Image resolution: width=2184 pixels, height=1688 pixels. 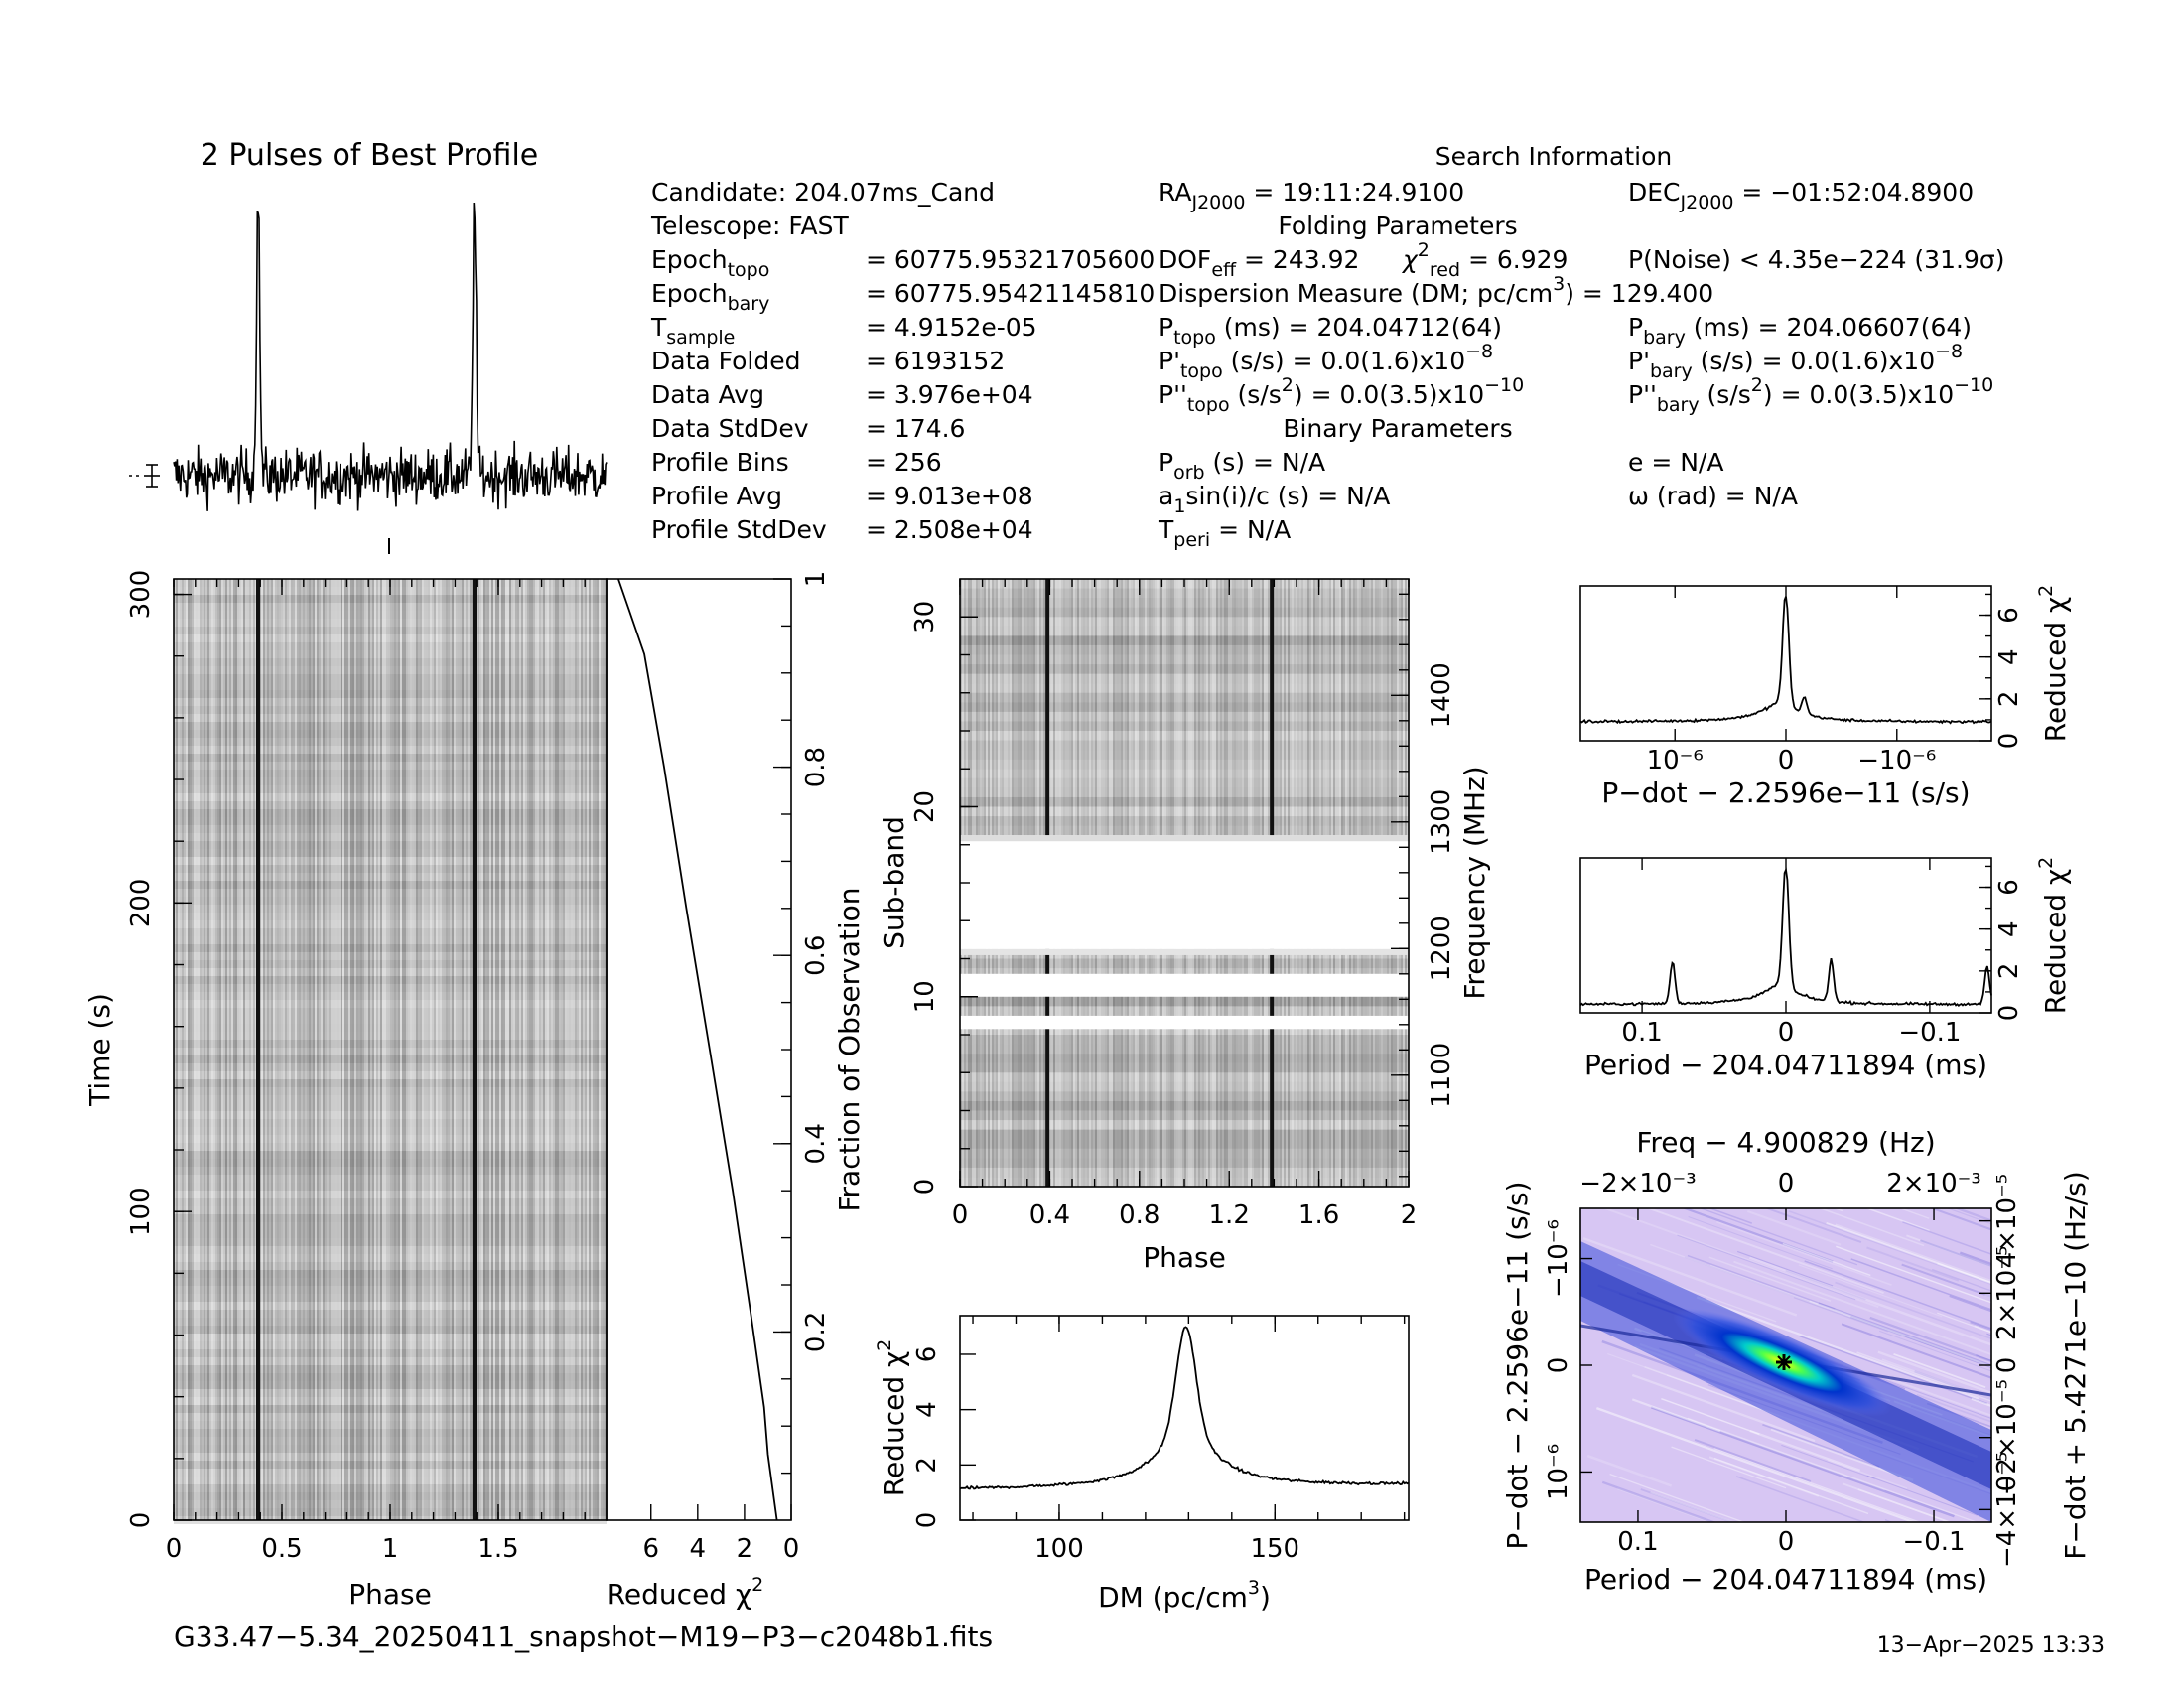 I want to click on fdot-tick-label: 0, so click(x=2007, y=1365).